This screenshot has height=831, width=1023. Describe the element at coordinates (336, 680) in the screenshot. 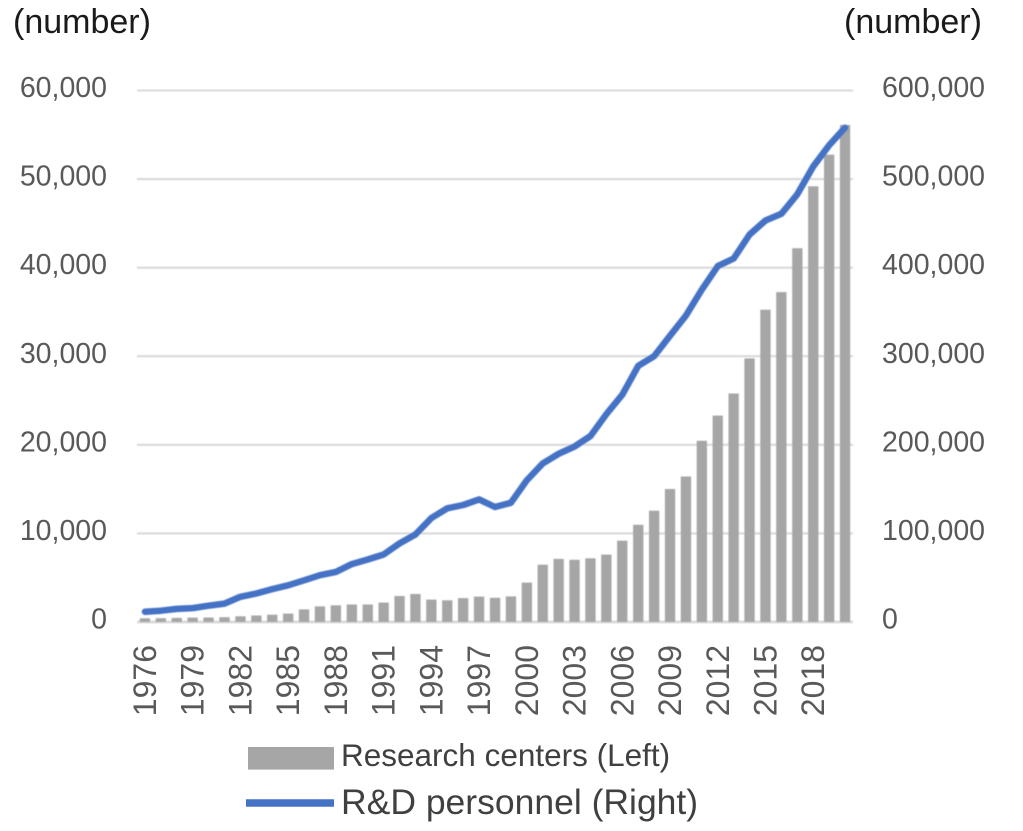

I see `svg-text: 1988` at that location.